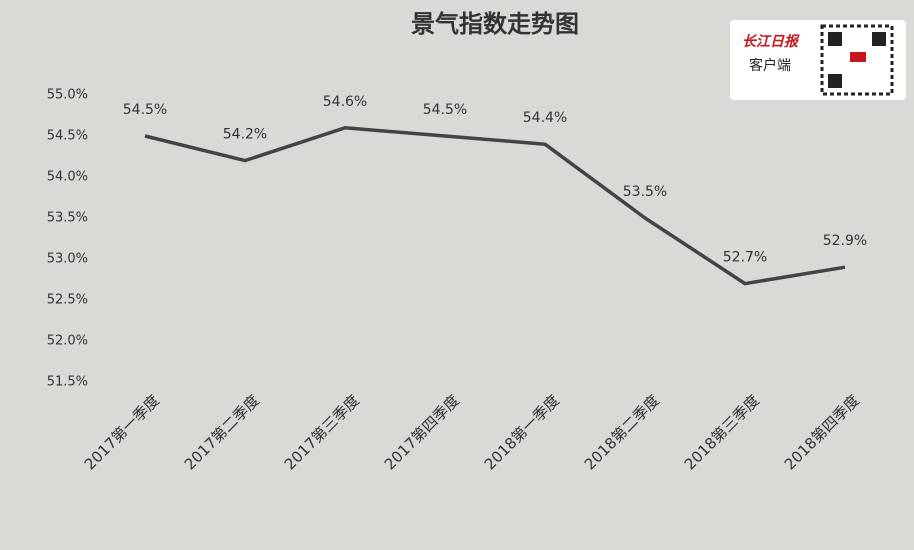  What do you see at coordinates (345, 102) in the screenshot?
I see `value-label: 54.6%` at bounding box center [345, 102].